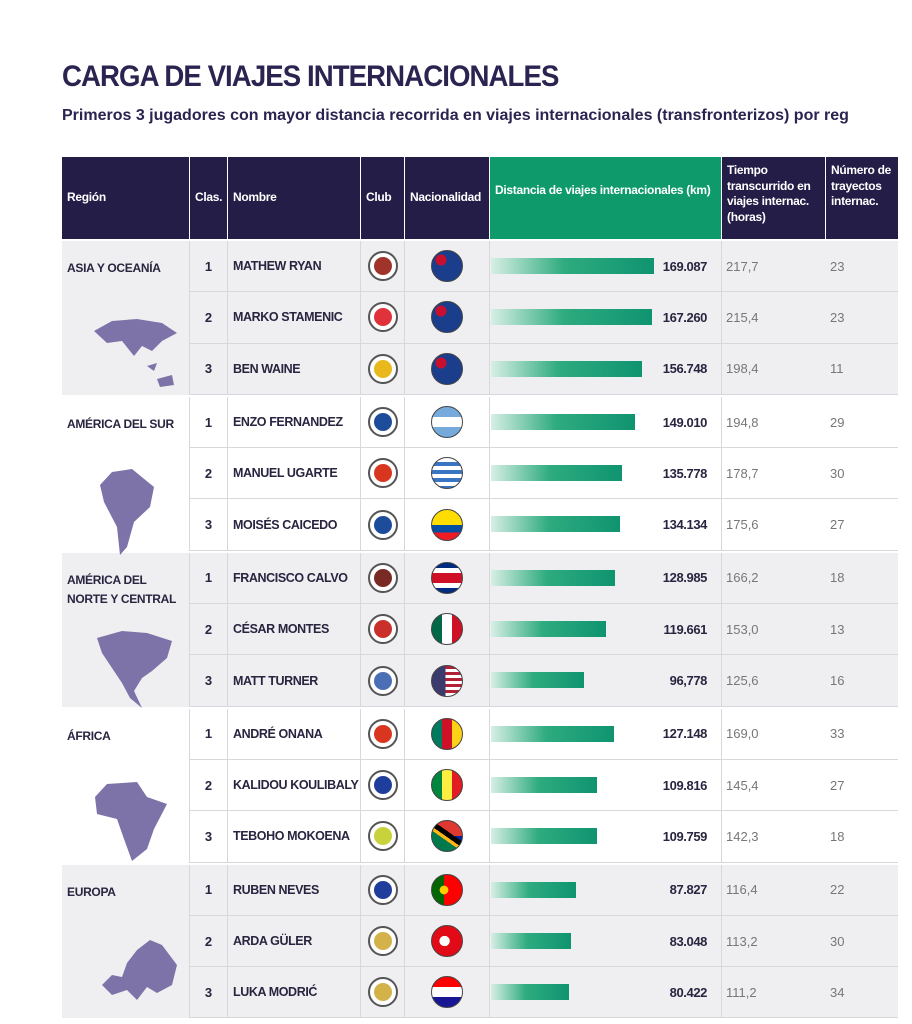 This screenshot has height=1024, width=912. What do you see at coordinates (544, 890) in the screenshot?
I see `table-row: 1 RUBEN NEVES 87.827 116,4 22` at bounding box center [544, 890].